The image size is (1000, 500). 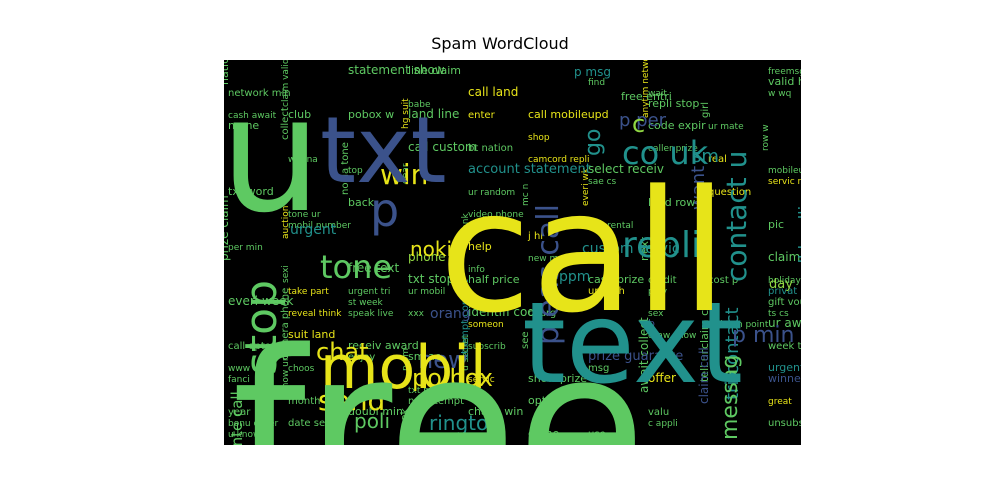 I want to click on word-show-prize: show prize, so click(x=557, y=378).